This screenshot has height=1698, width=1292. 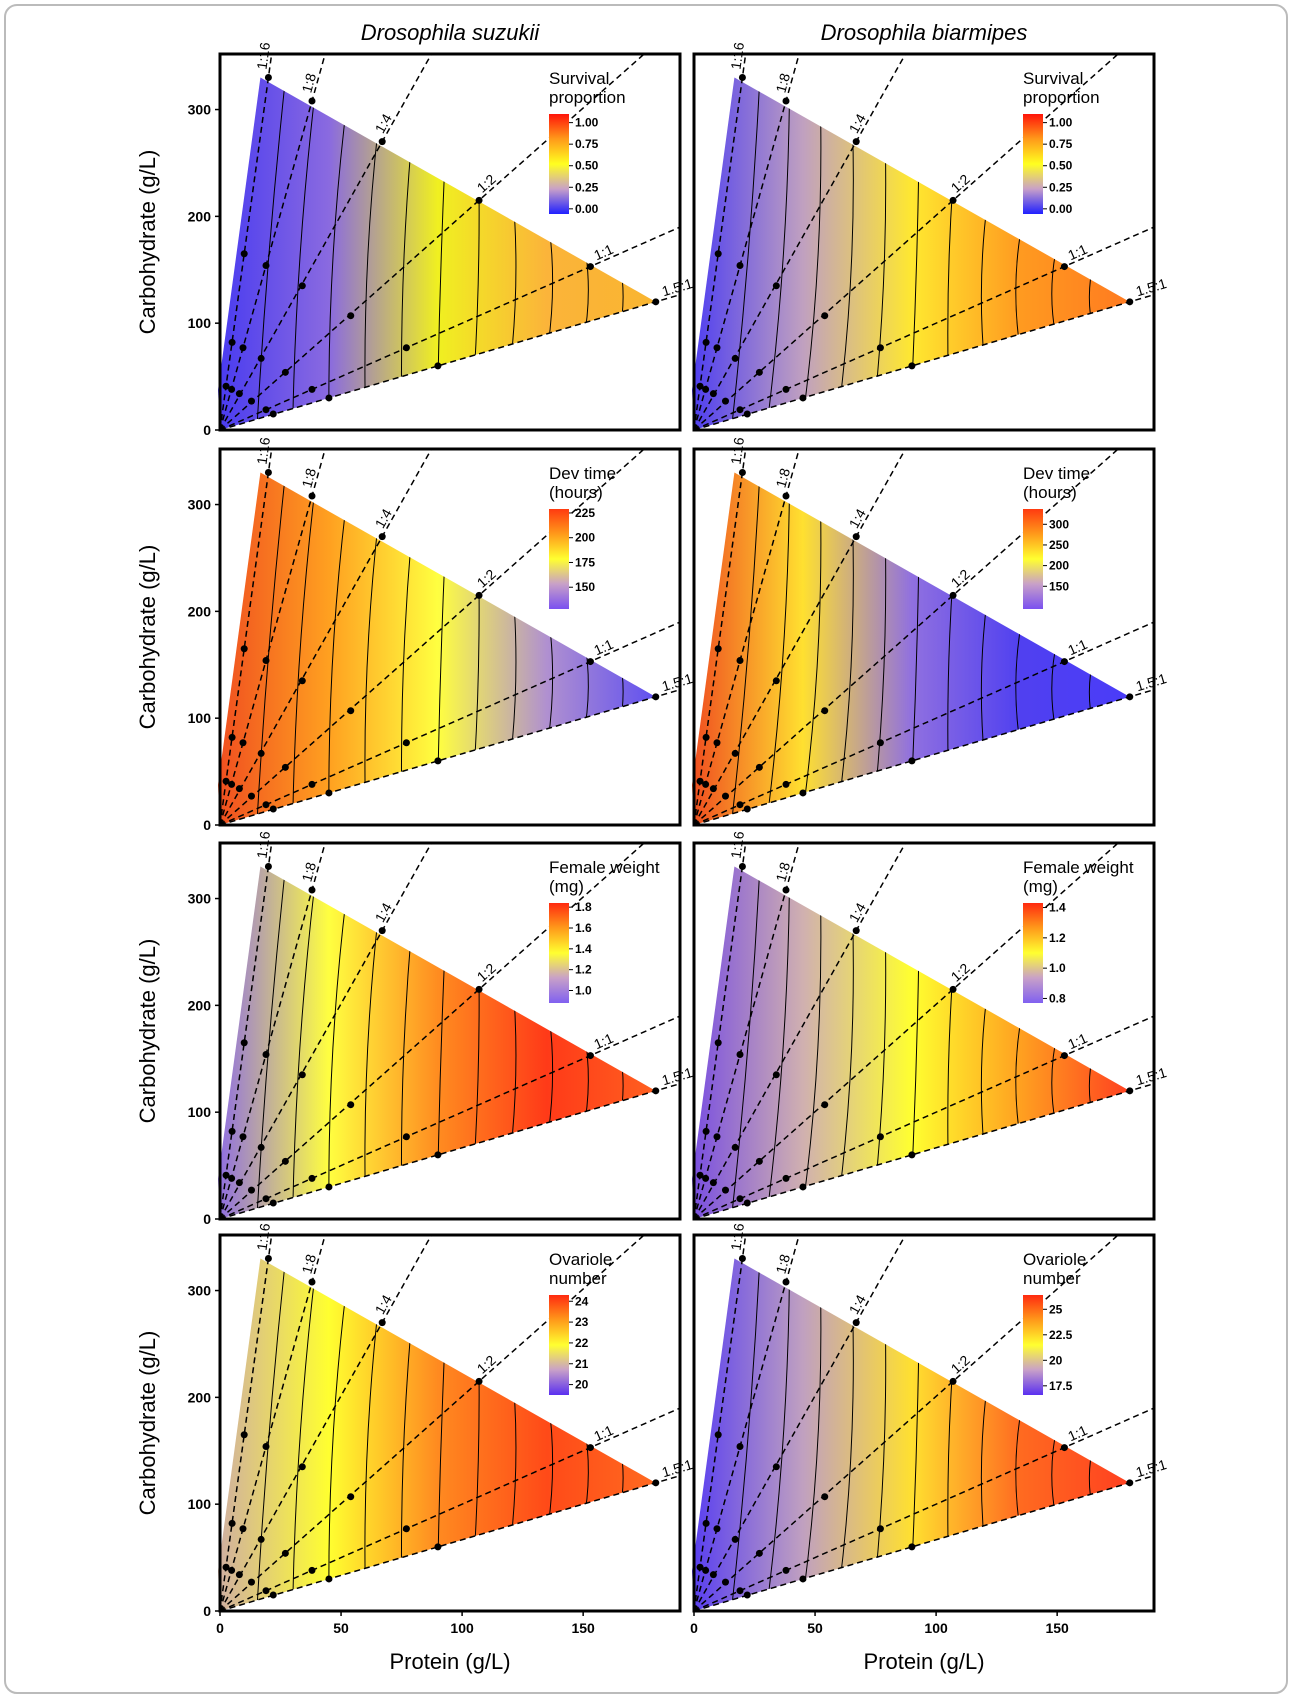 What do you see at coordinates (1061, 123) in the screenshot?
I see `colorbar-tick-label: 1.00` at bounding box center [1061, 123].